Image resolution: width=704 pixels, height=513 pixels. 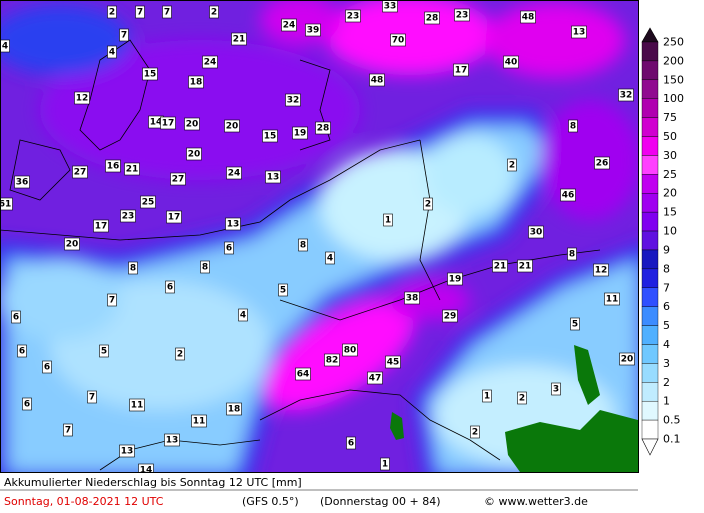 What do you see at coordinates (650, 35) in the screenshot?
I see `legend-arrow-top` at bounding box center [650, 35].